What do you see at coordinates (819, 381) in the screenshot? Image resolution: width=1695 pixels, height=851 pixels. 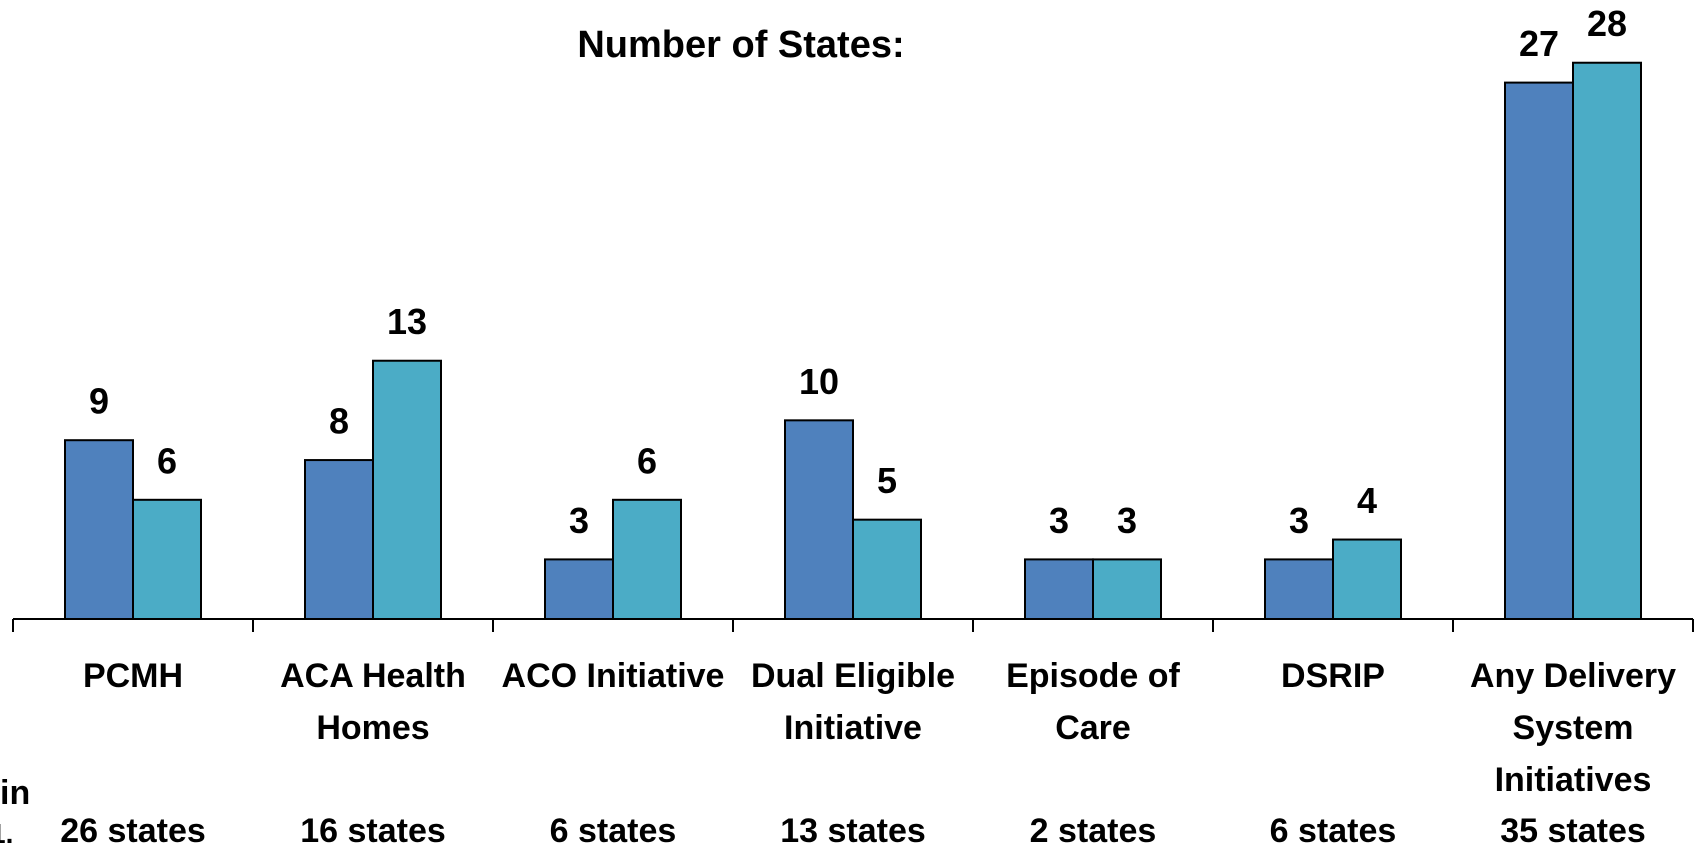 I see `value-label: 10` at bounding box center [819, 381].